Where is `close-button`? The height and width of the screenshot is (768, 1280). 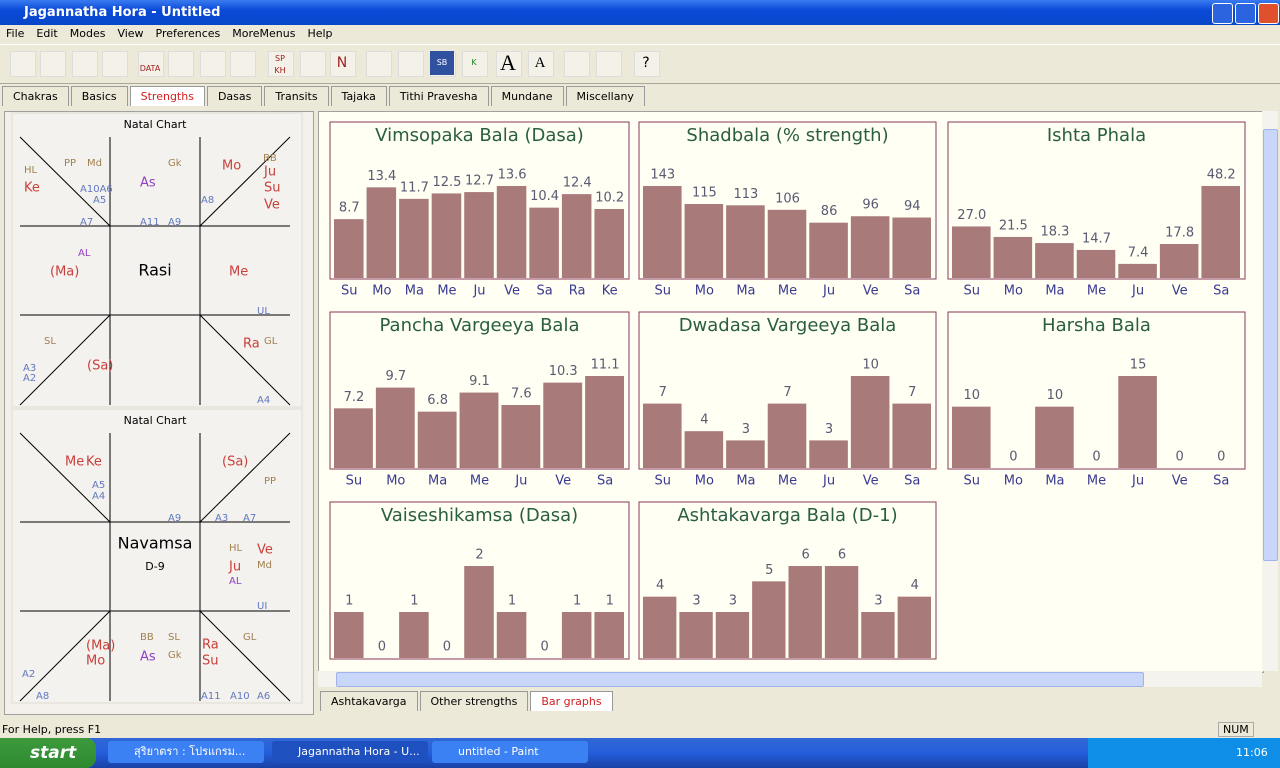
close-button is located at coordinates (1268, 13).